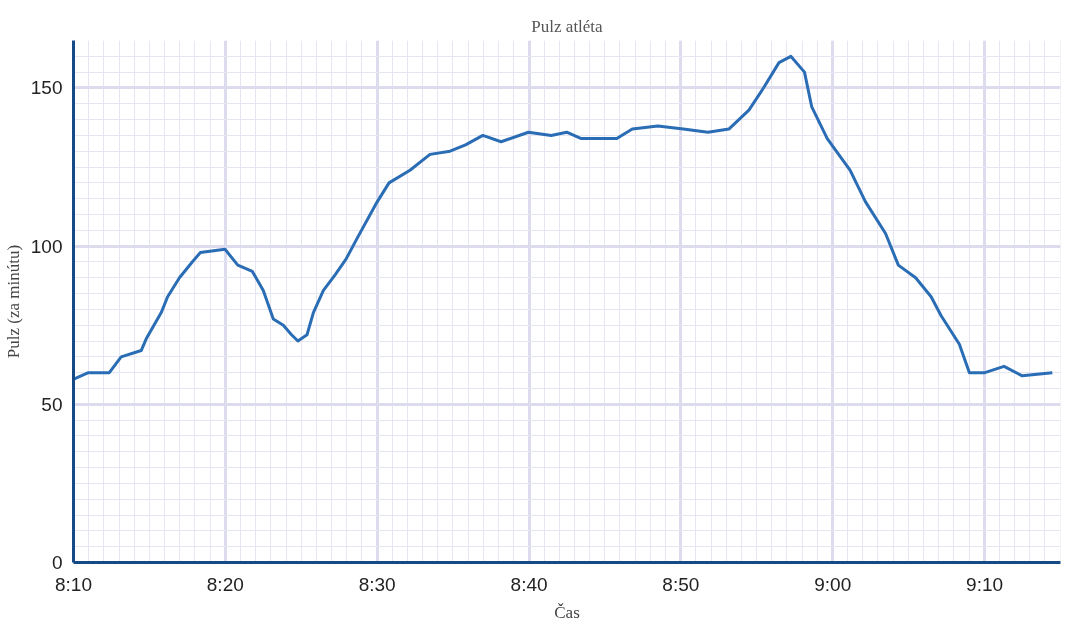  I want to click on y-tick-label: 150, so click(46, 88).